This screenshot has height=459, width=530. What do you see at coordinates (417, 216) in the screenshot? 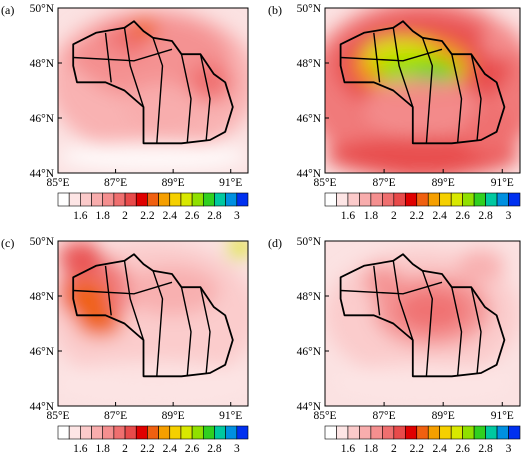
I see `colorbar-label: 2.2` at bounding box center [417, 216].